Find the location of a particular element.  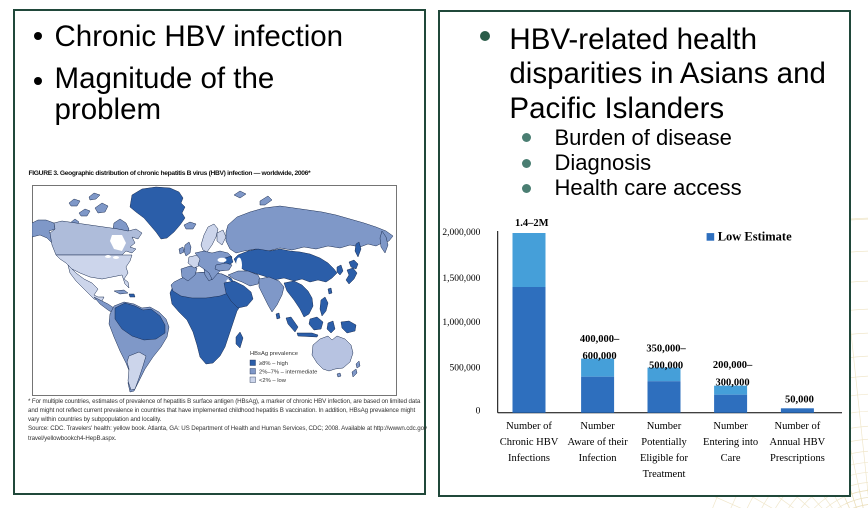

svg-text: Prescriptions is located at coordinates (797, 458).